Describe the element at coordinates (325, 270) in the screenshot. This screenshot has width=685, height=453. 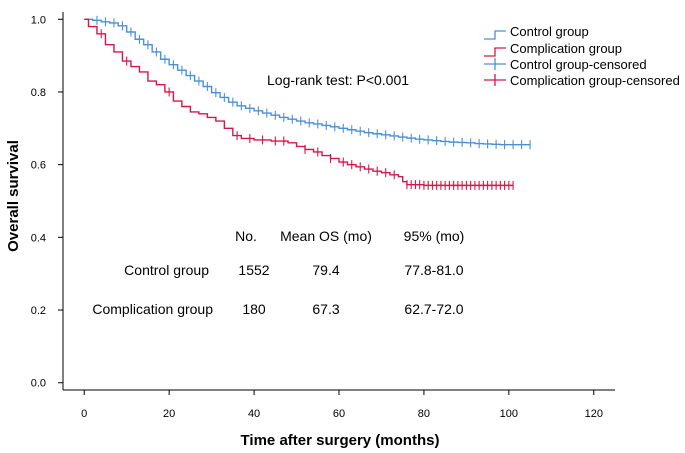
I see `table-row-control-mean: 79.4` at that location.